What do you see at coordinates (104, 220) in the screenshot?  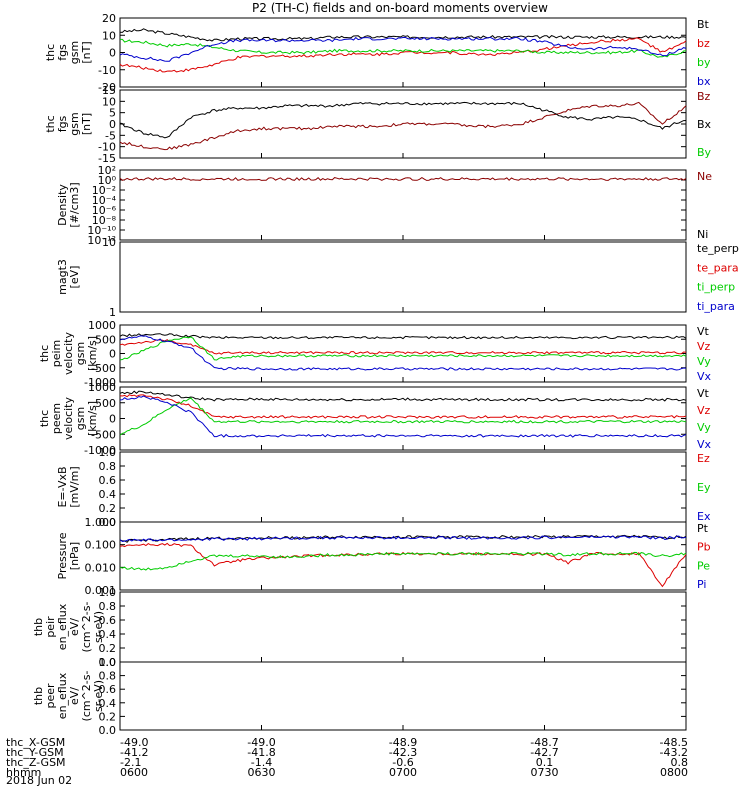 I see `y-tick-label: 10⁻⁸` at bounding box center [104, 220].